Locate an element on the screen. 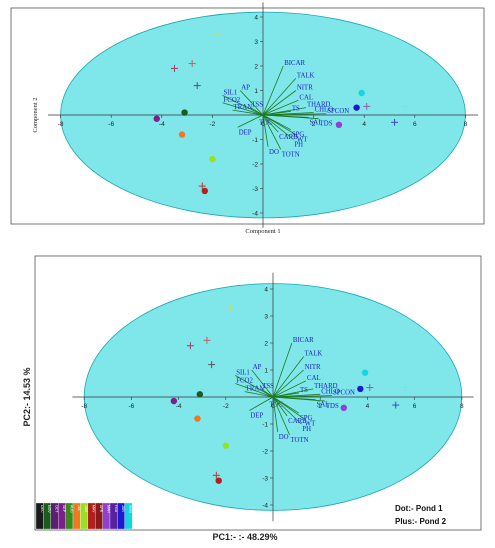  loading-label: CARB is located at coordinates (297, 421).